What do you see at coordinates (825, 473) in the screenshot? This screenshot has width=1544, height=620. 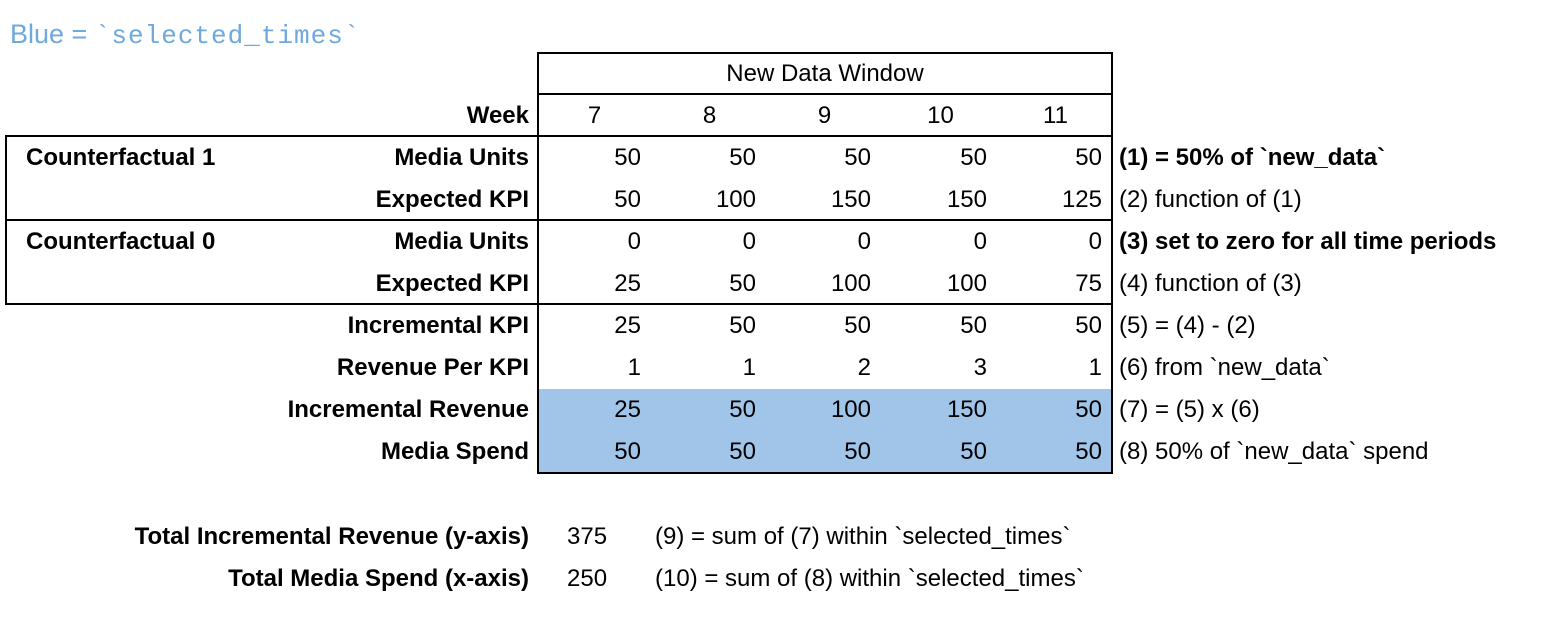 I see `border-bottom` at bounding box center [825, 473].